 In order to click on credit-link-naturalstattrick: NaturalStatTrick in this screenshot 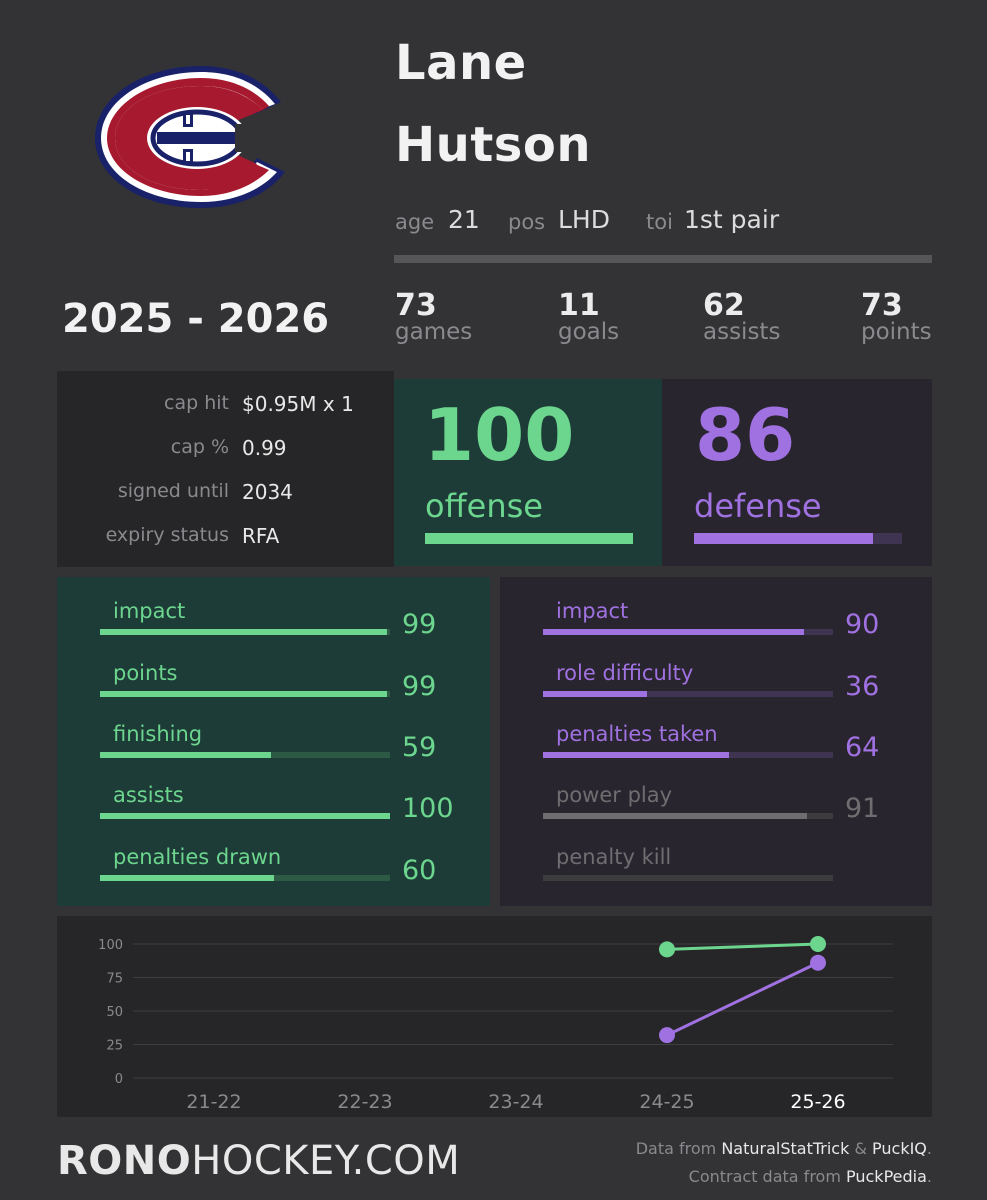, I will do `click(785, 1148)`.